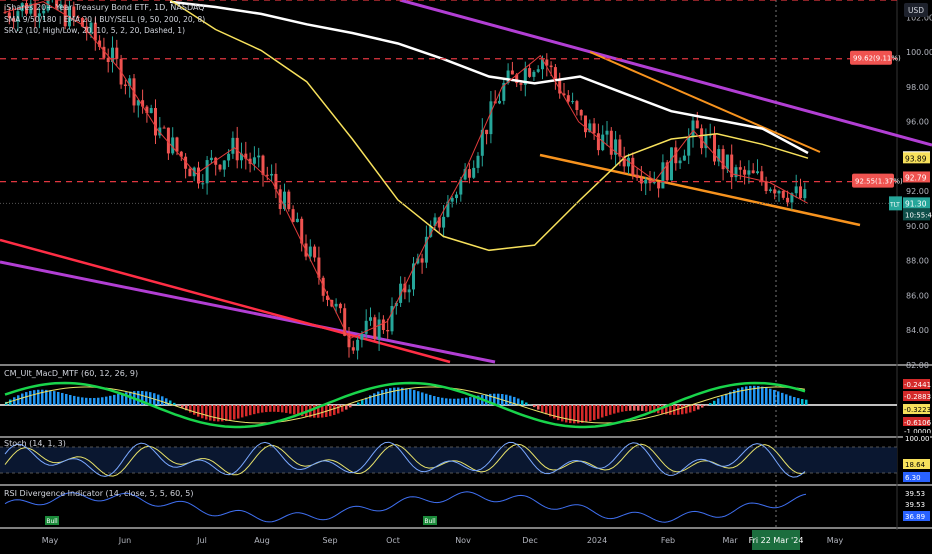 The width and height of the screenshot is (932, 554). I want to click on x-tick-label: Feb, so click(668, 540).